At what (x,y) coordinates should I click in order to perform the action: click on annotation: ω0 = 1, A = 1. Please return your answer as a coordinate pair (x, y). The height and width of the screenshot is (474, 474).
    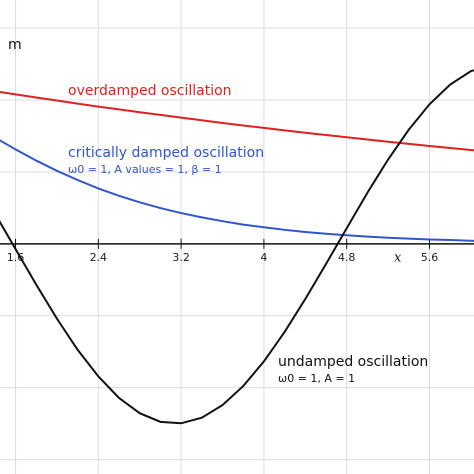
    Looking at the image, I should click on (316, 378).